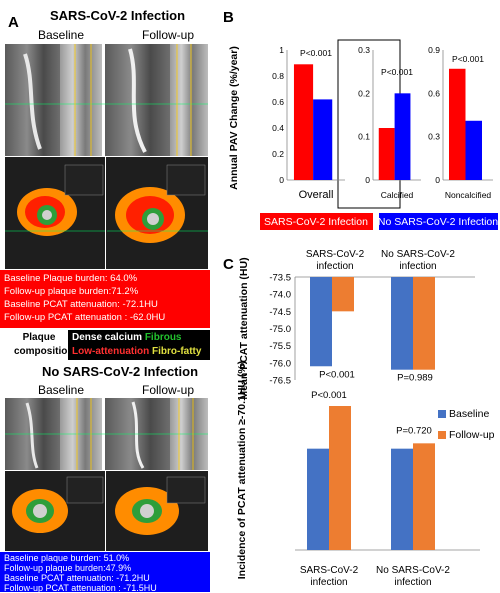 The image size is (500, 593). Describe the element at coordinates (39, 337) in the screenshot. I see `plaque-label-line-1: Plaque` at that location.